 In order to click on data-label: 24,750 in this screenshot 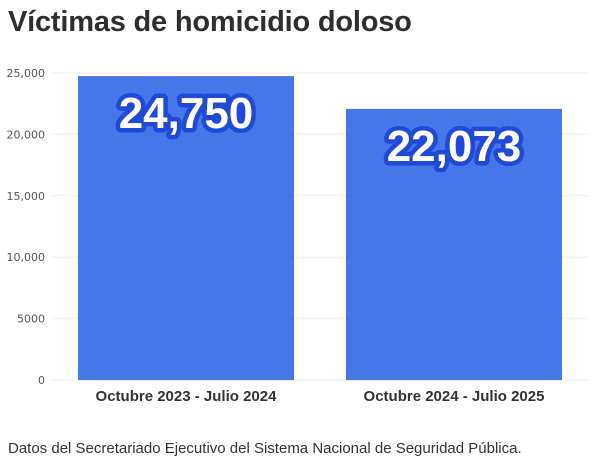, I will do `click(186, 113)`.